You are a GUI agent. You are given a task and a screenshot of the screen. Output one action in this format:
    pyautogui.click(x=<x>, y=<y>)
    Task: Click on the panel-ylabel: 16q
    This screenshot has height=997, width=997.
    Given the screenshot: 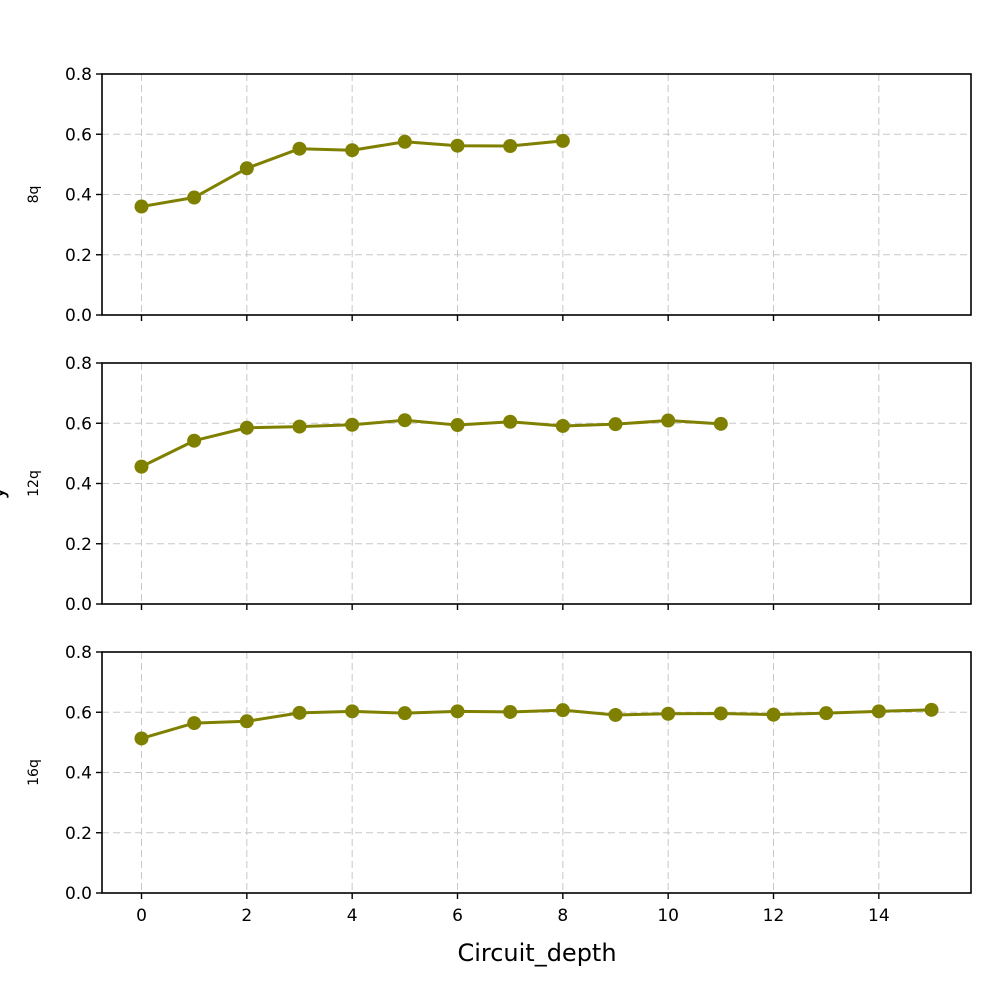 What is the action you would take?
    pyautogui.click(x=34, y=772)
    